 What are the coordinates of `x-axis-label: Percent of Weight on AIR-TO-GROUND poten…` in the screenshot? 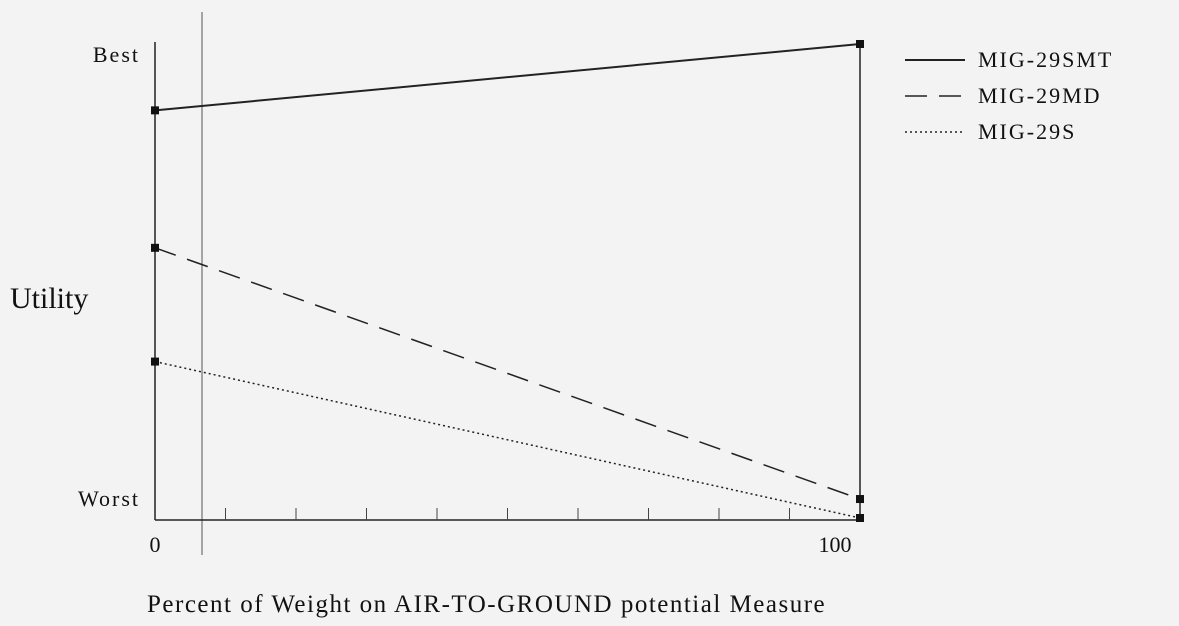 It's located at (486, 604).